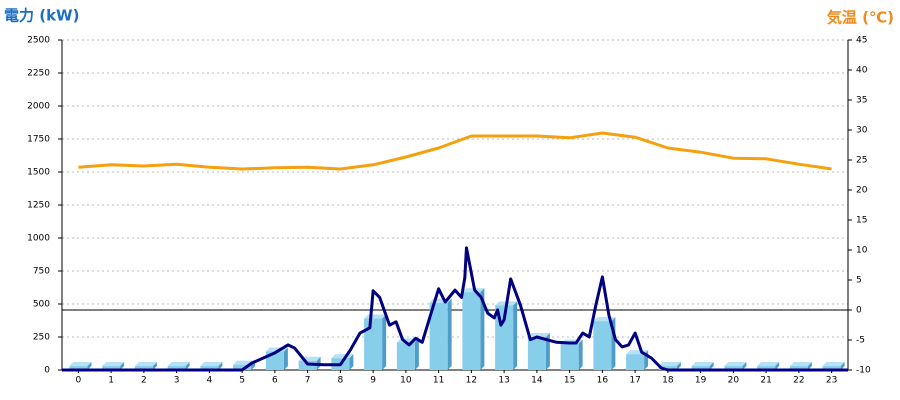 This screenshot has height=400, width=900. What do you see at coordinates (862, 131) in the screenshot?
I see `y2-tick-label: 30` at bounding box center [862, 131].